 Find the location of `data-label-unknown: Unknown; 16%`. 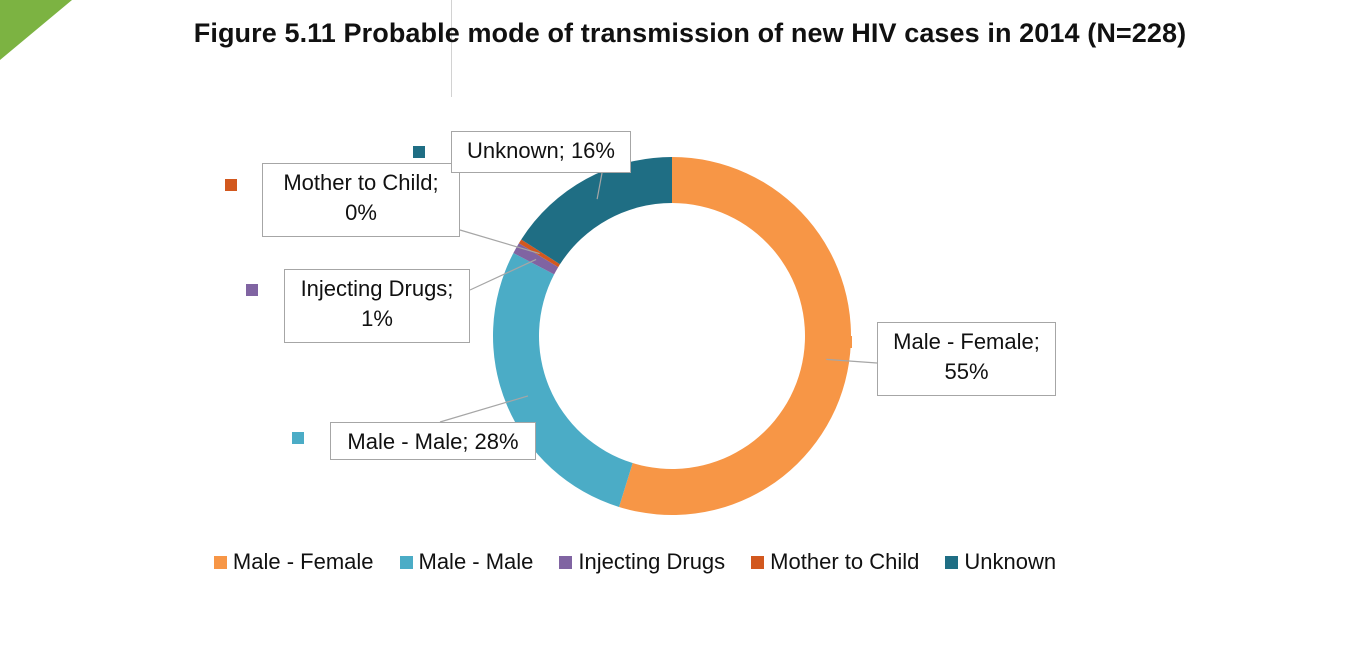

data-label-unknown: Unknown; 16% is located at coordinates (541, 152).